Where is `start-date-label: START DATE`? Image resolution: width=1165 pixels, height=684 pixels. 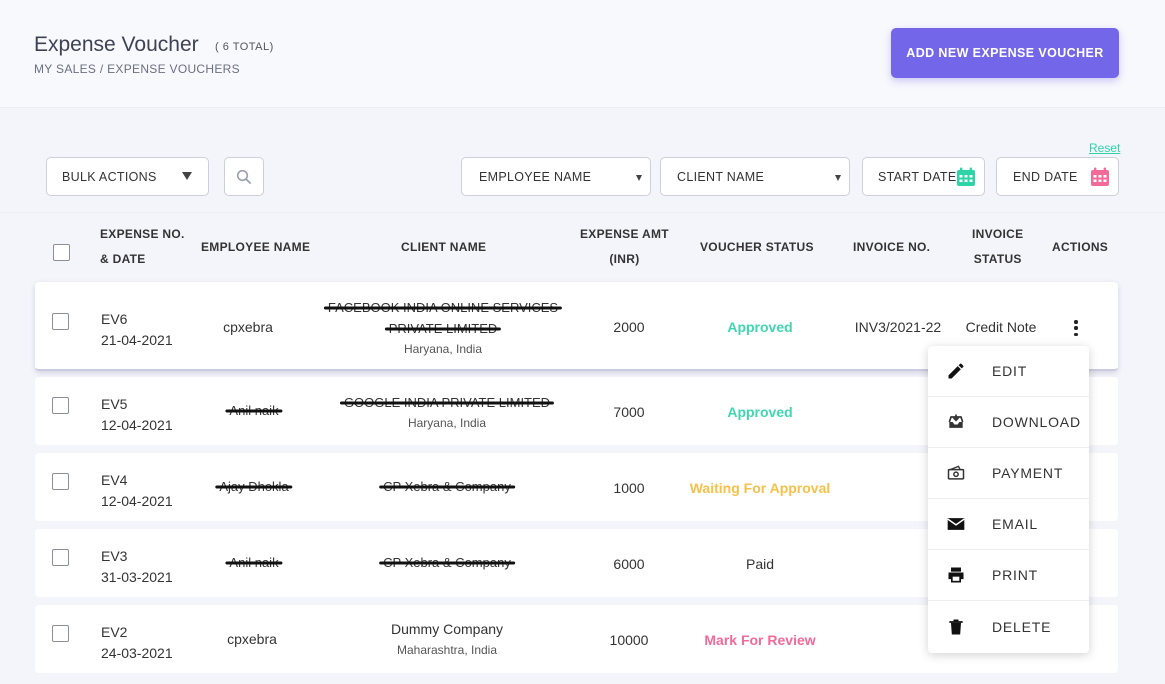 start-date-label: START DATE is located at coordinates (917, 176).